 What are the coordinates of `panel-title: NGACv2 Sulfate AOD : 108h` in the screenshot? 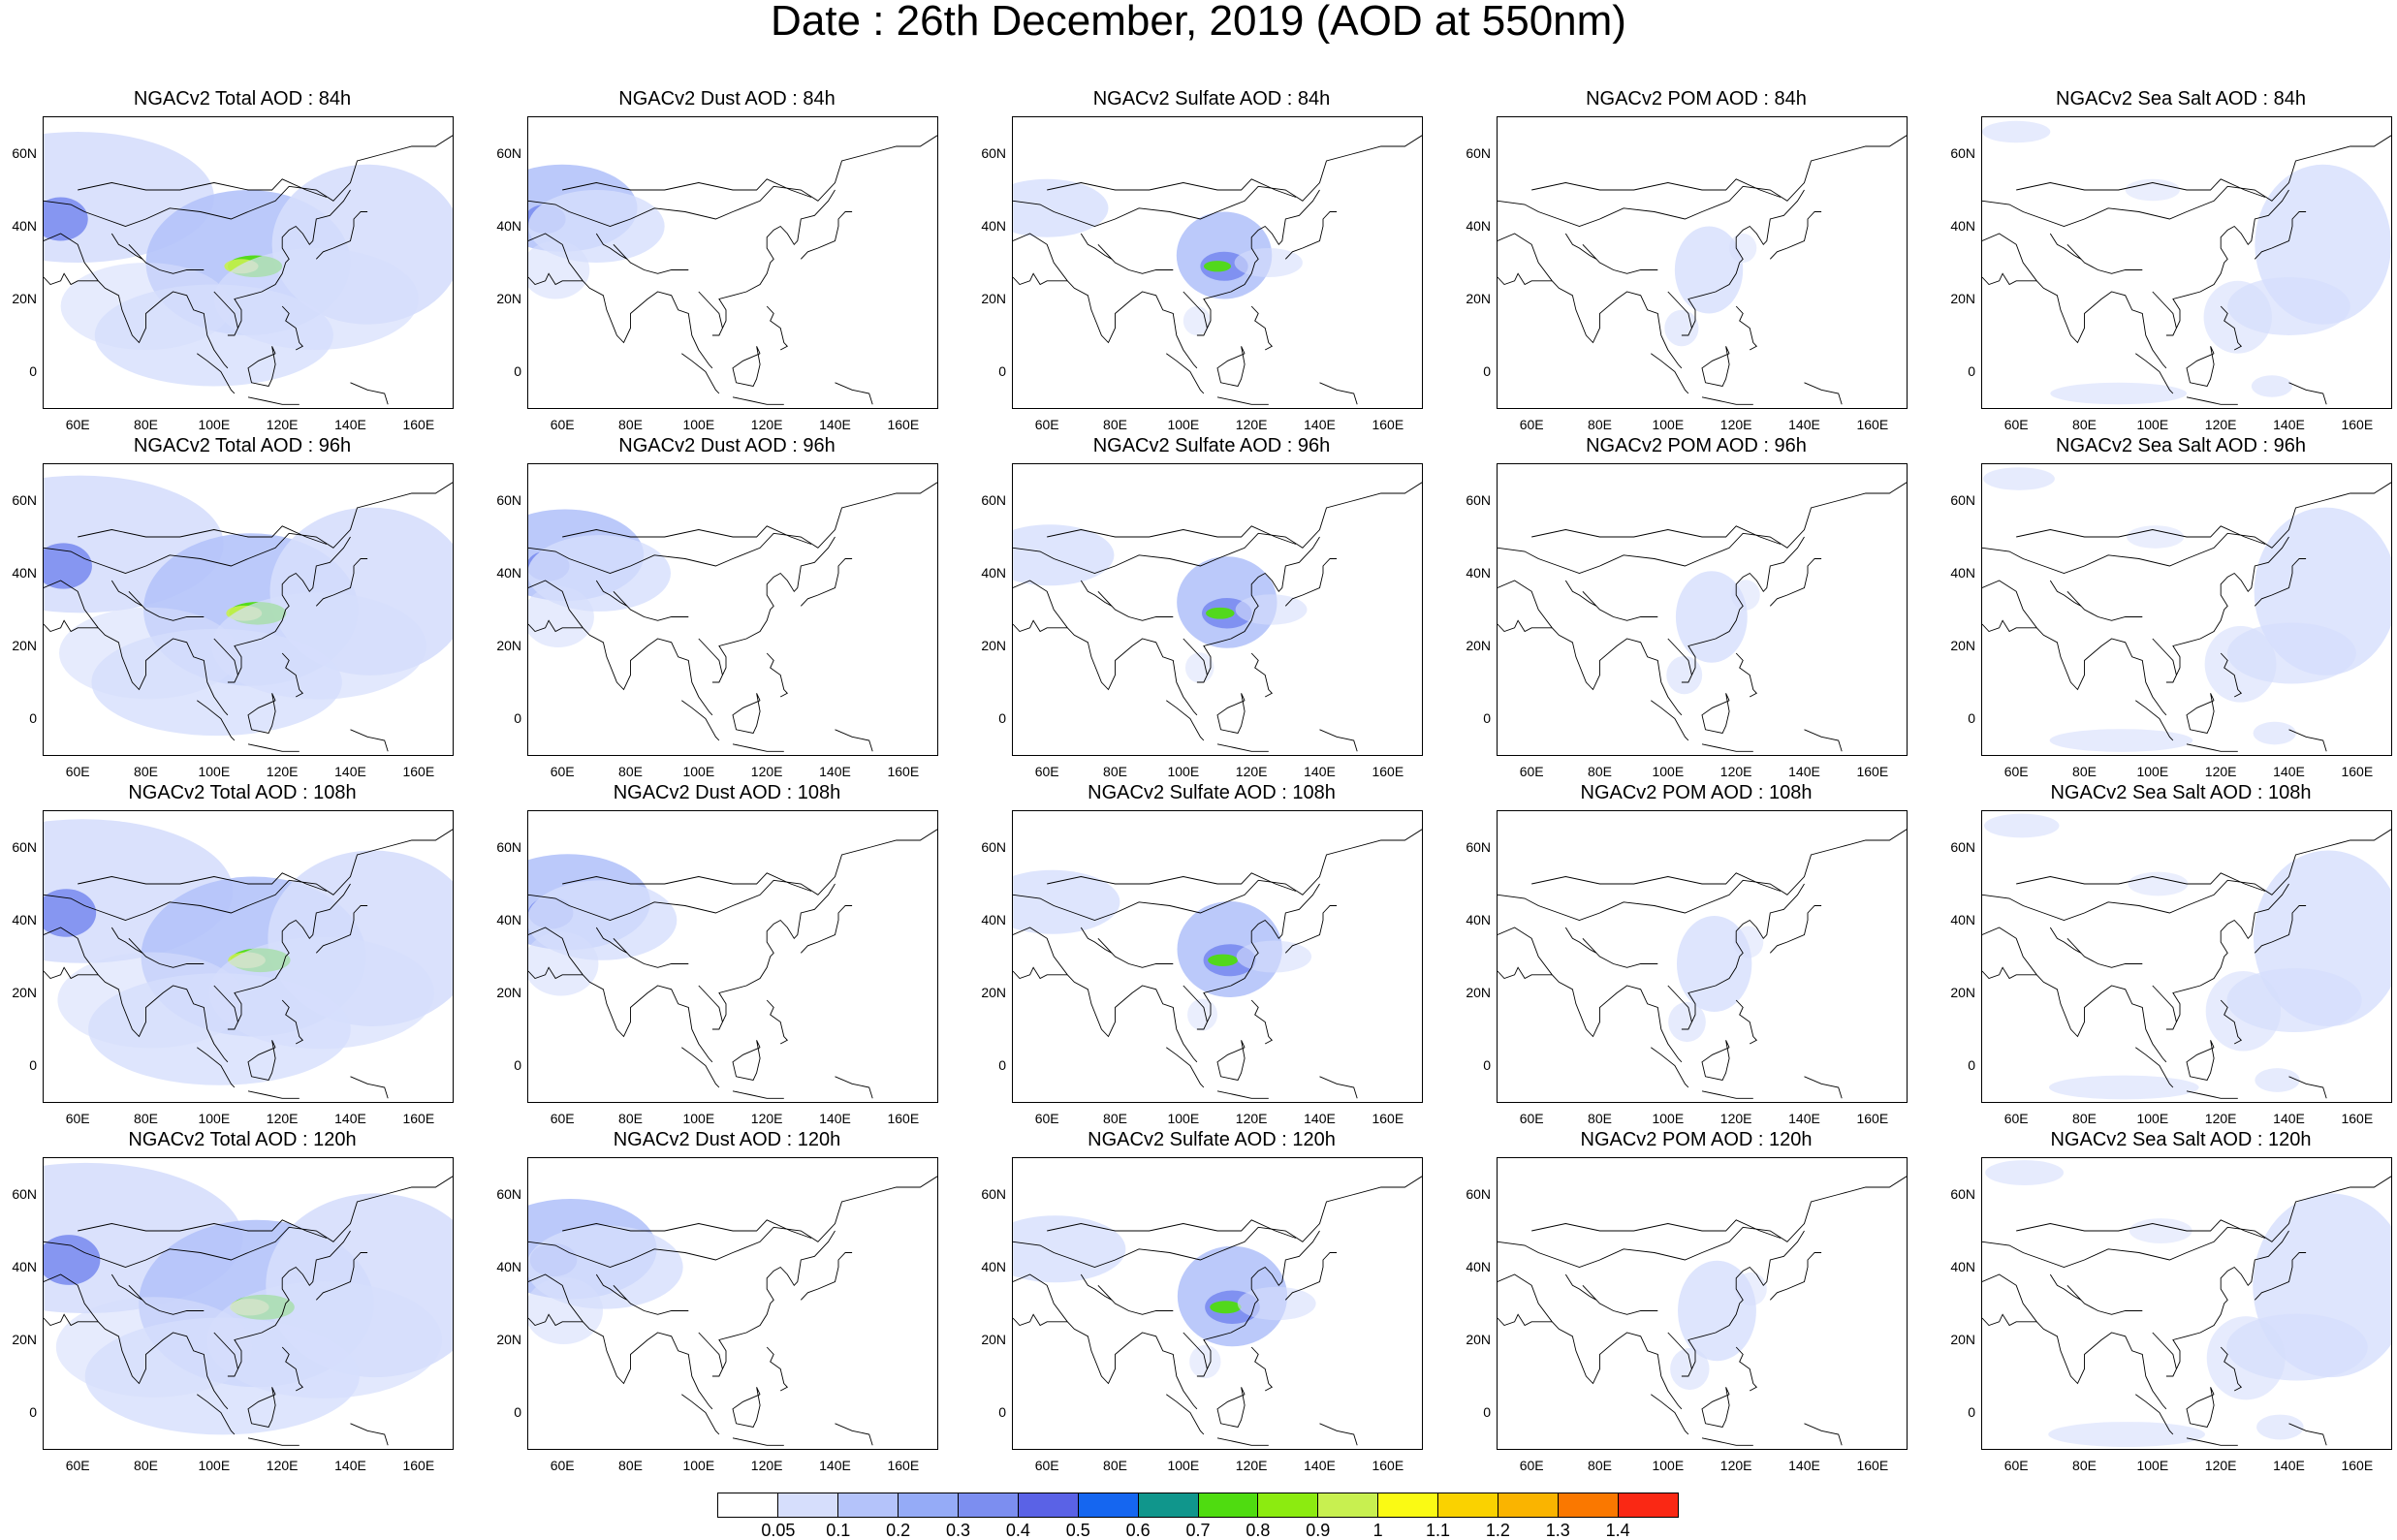 It's located at (1212, 792).